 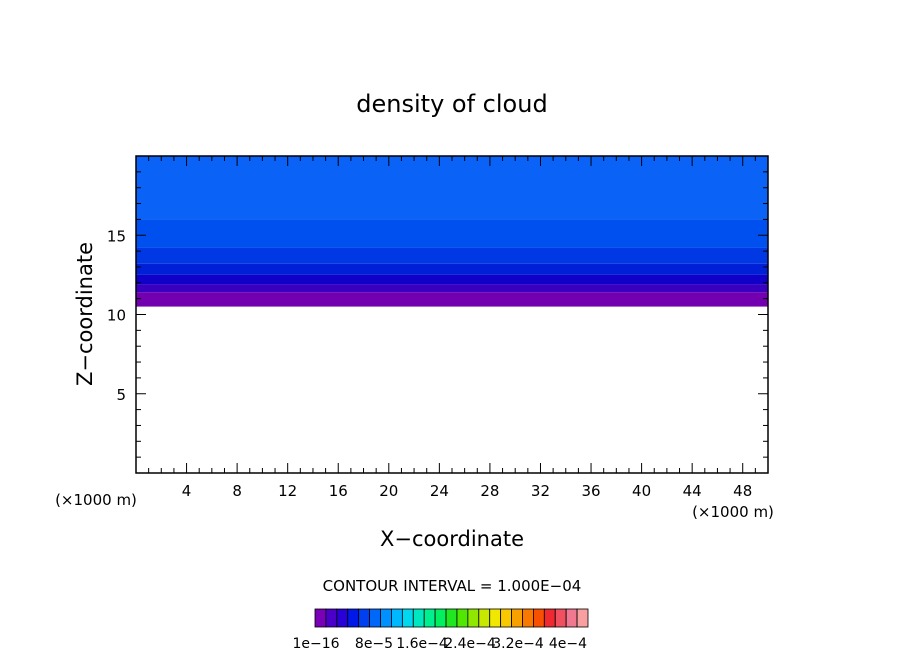 I want to click on x-axis-label: X−coordinate, so click(x=452, y=539).